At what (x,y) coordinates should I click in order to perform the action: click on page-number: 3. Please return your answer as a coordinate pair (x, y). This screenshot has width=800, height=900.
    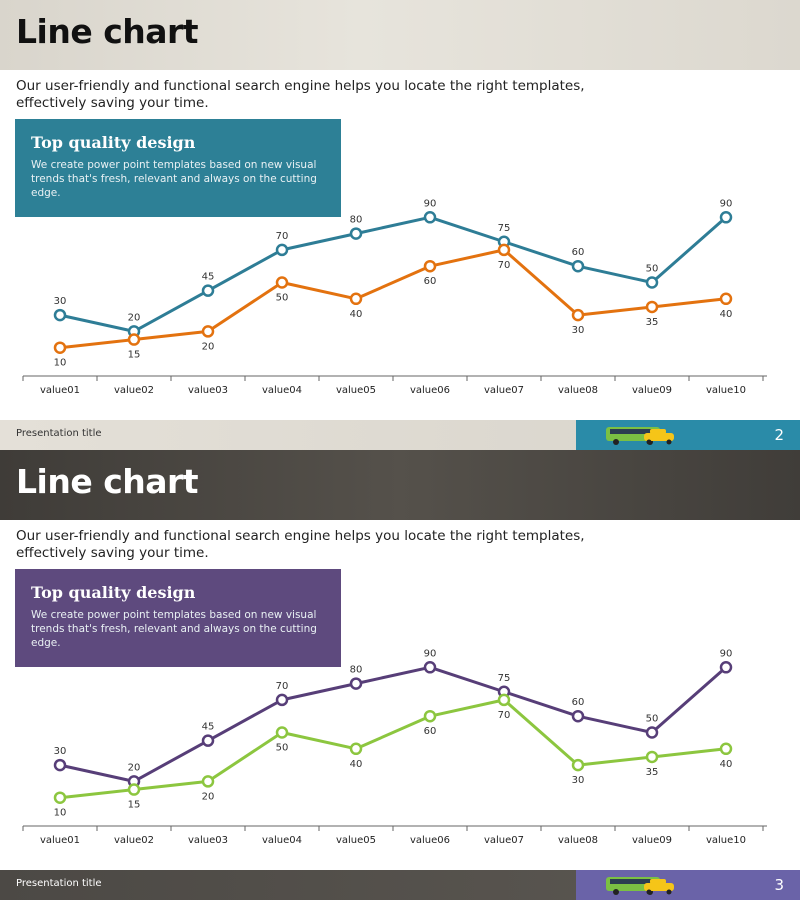
    Looking at the image, I should click on (779, 885).